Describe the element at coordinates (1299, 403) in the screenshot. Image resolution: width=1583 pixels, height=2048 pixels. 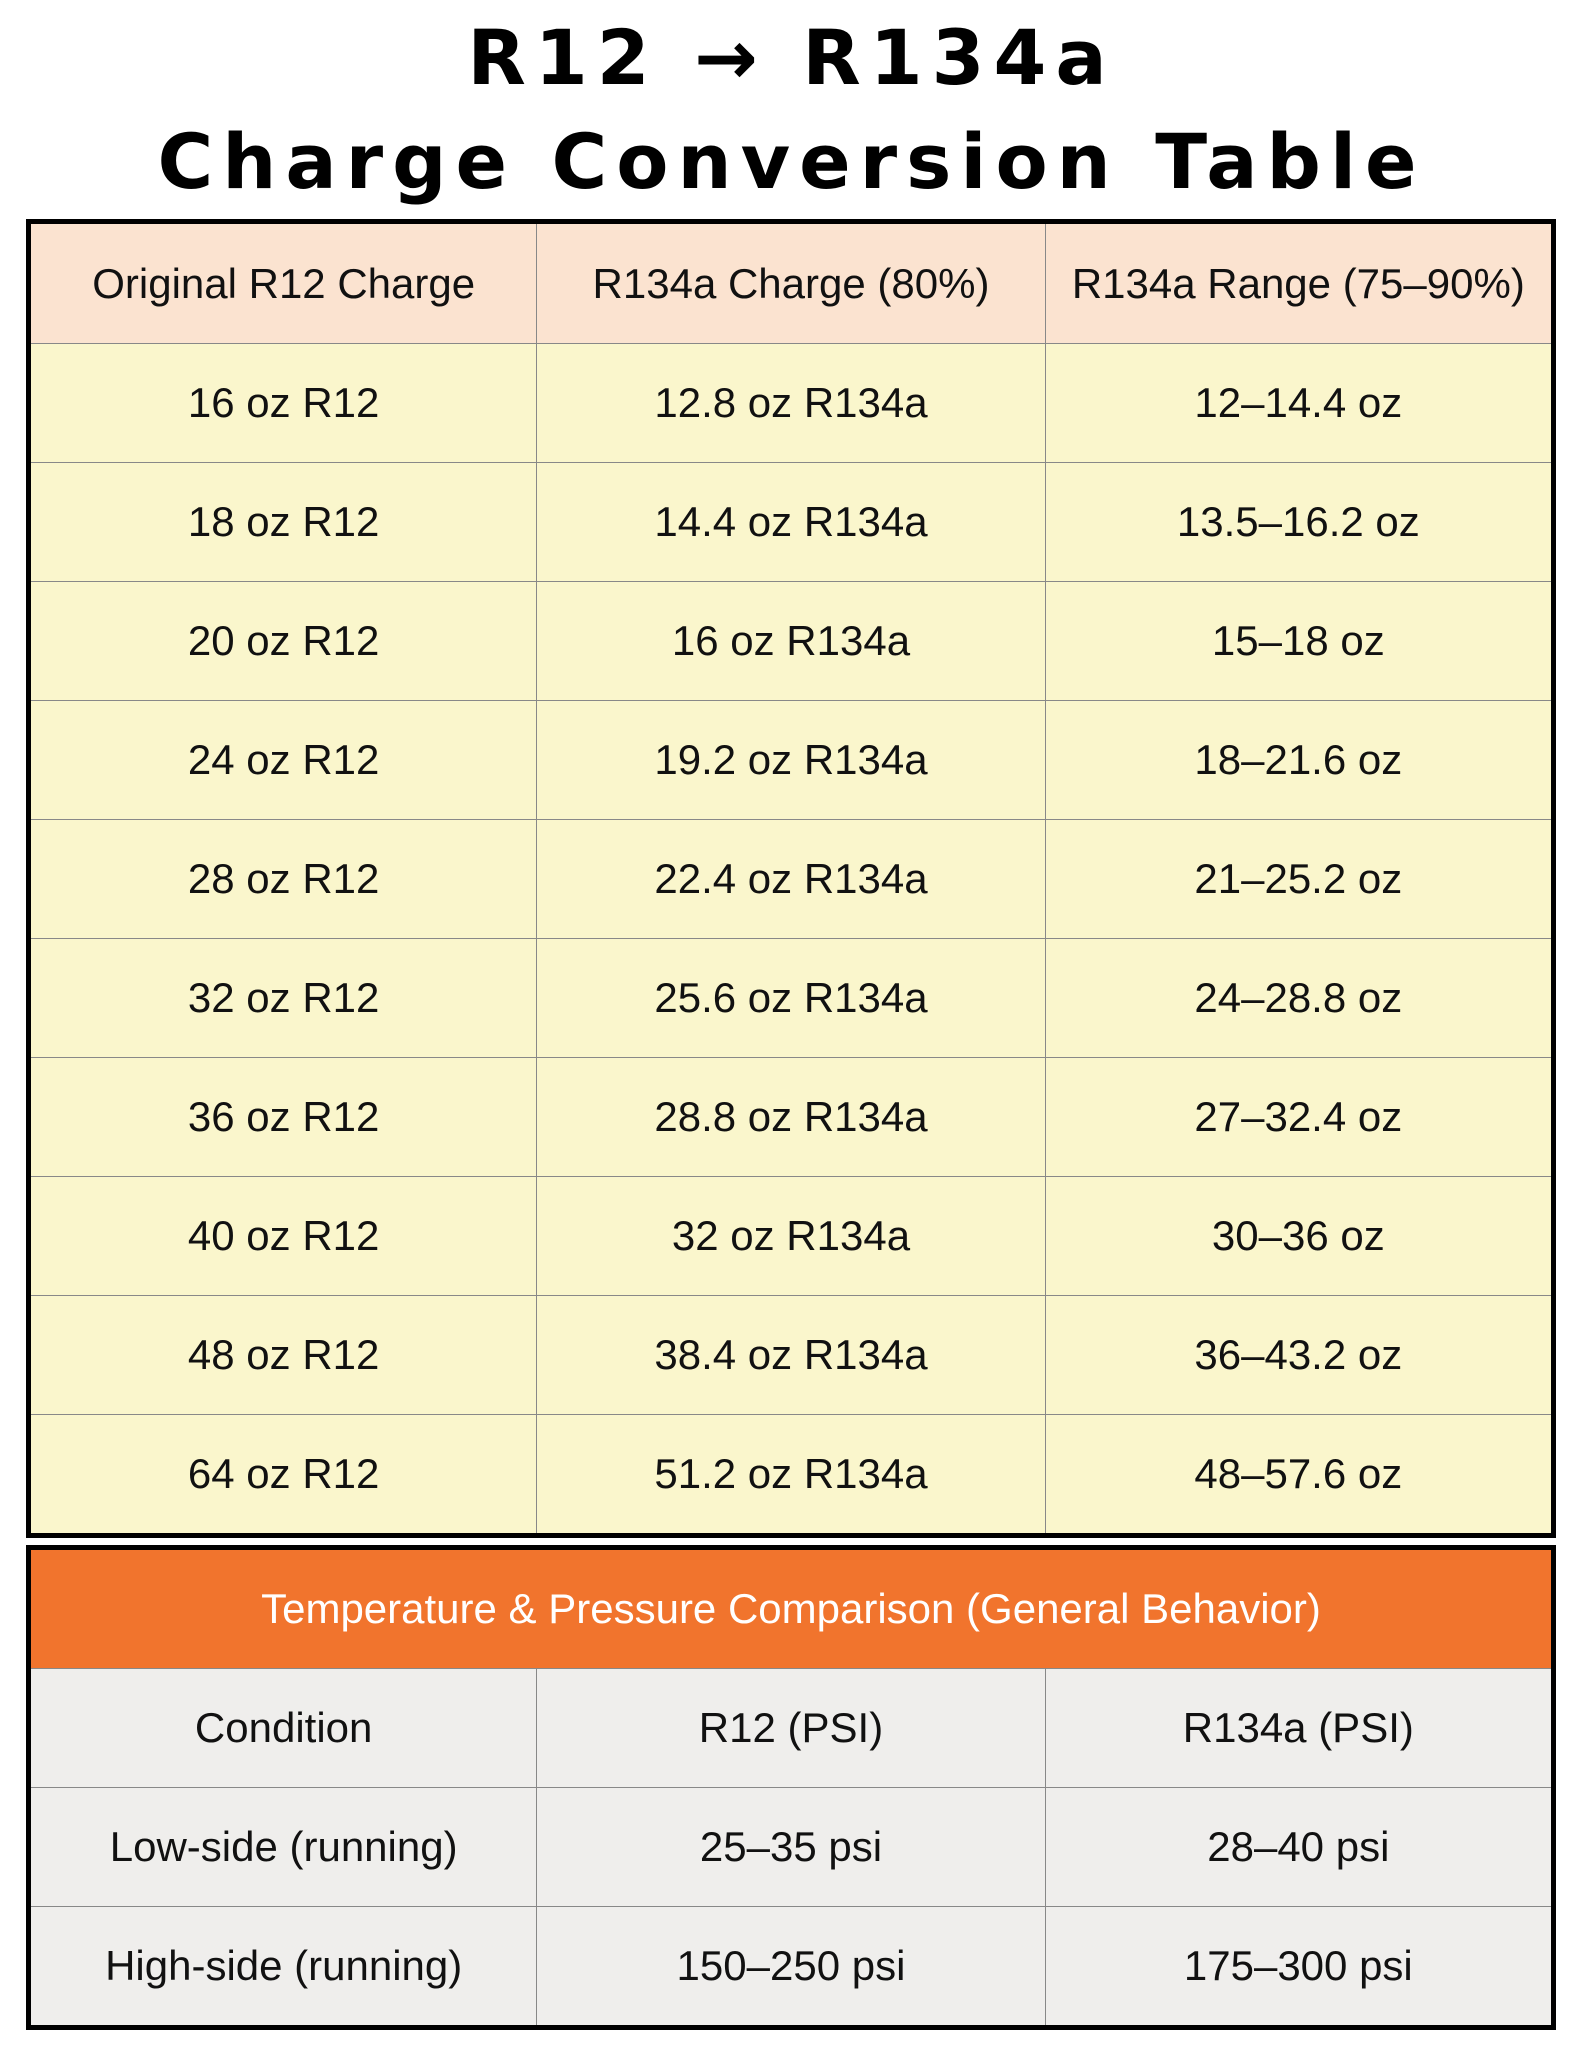
I see `table-cell: 12–14.4 oz` at that location.